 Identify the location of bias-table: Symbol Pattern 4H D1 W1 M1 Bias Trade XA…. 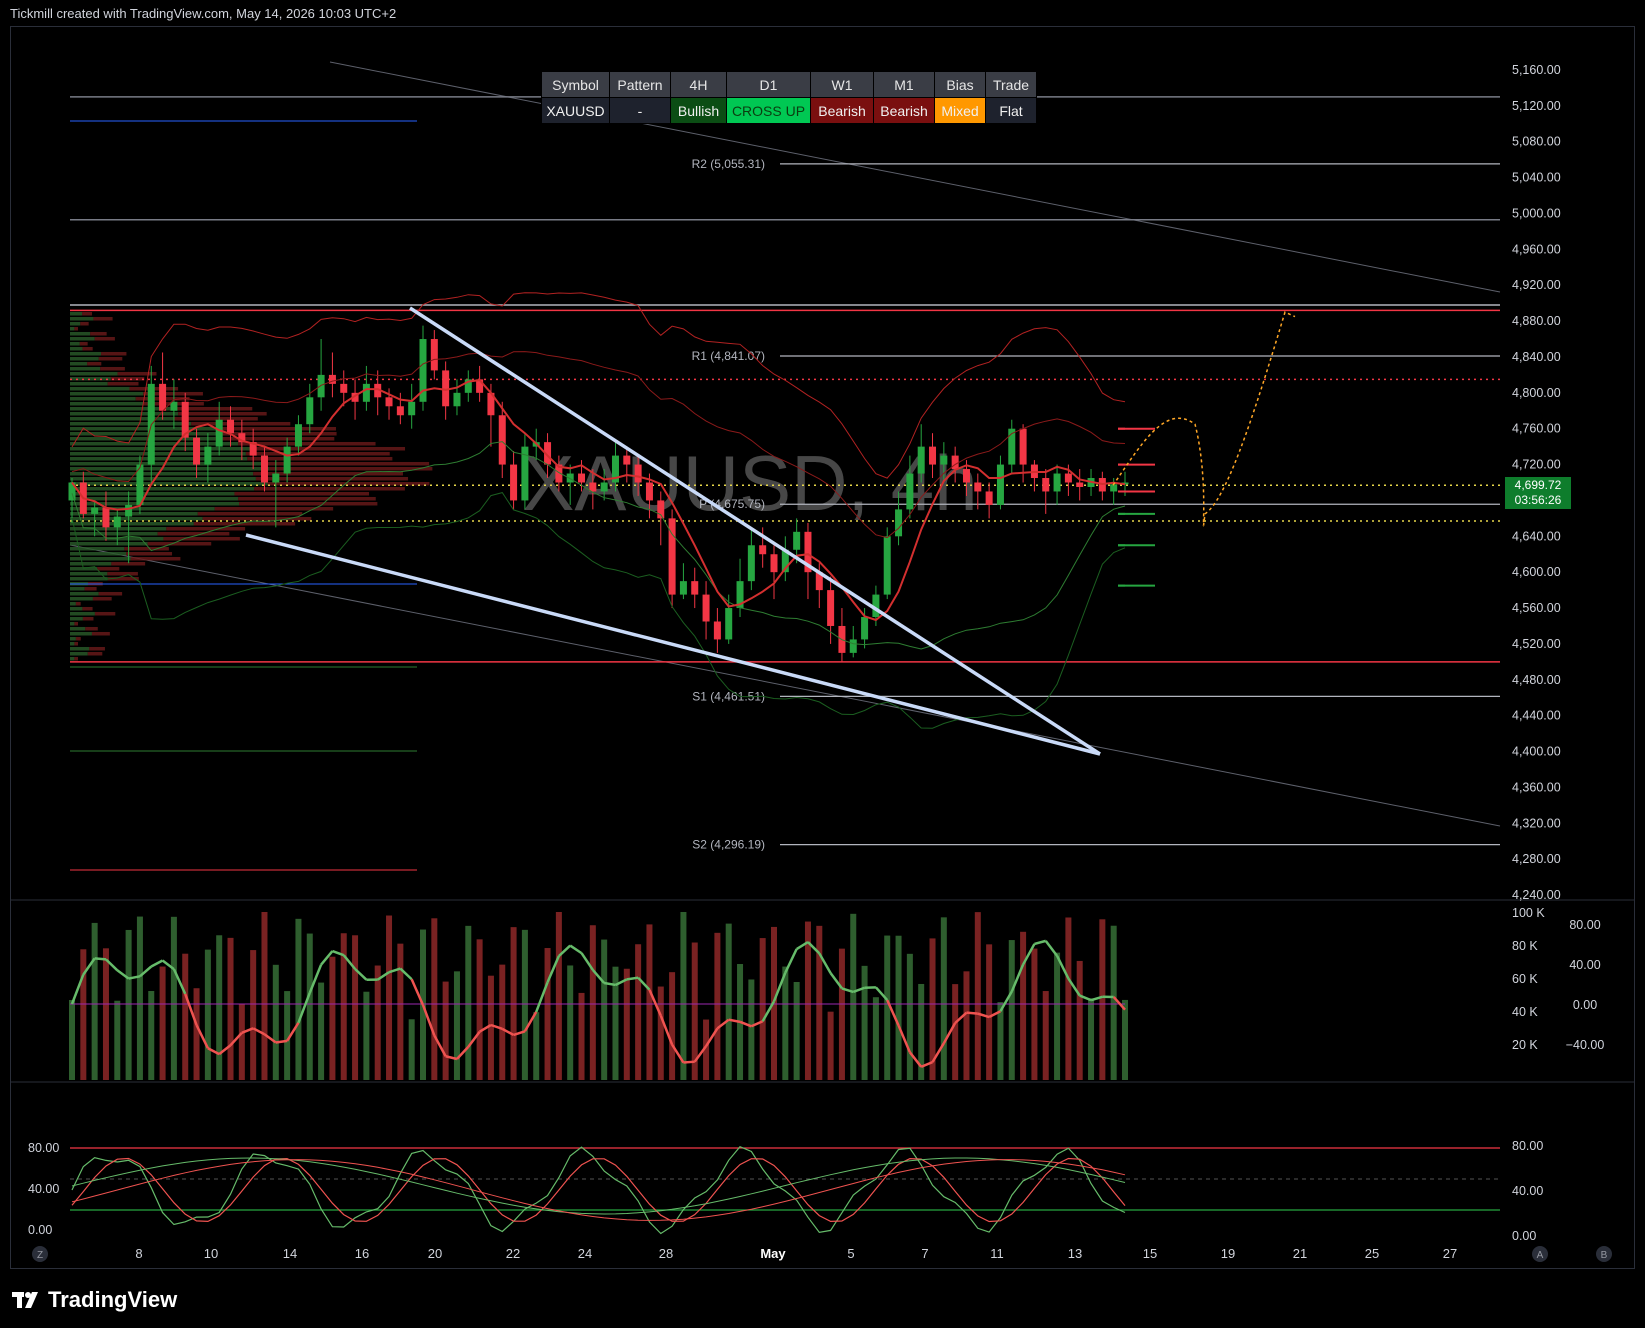
(789, 97).